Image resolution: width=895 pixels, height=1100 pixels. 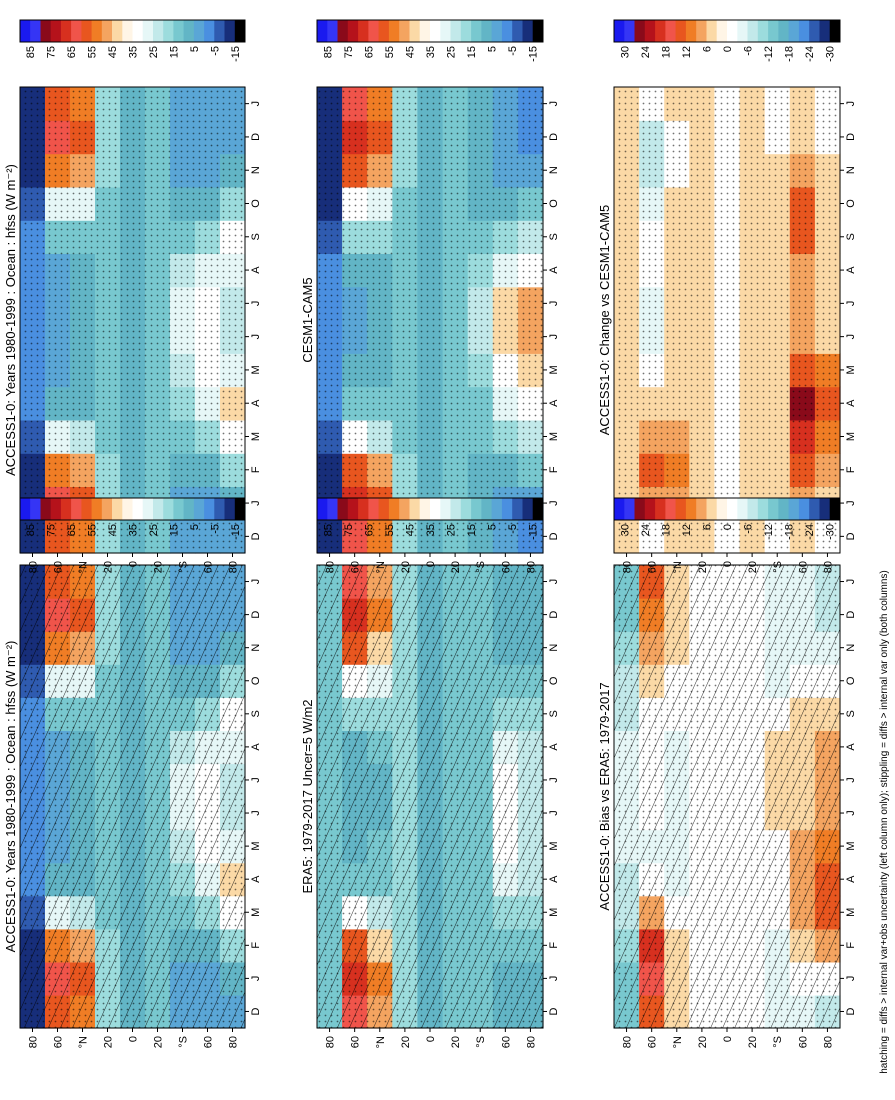 What do you see at coordinates (851, 203) in the screenshot?
I see `month-tick-label: O` at bounding box center [851, 203].